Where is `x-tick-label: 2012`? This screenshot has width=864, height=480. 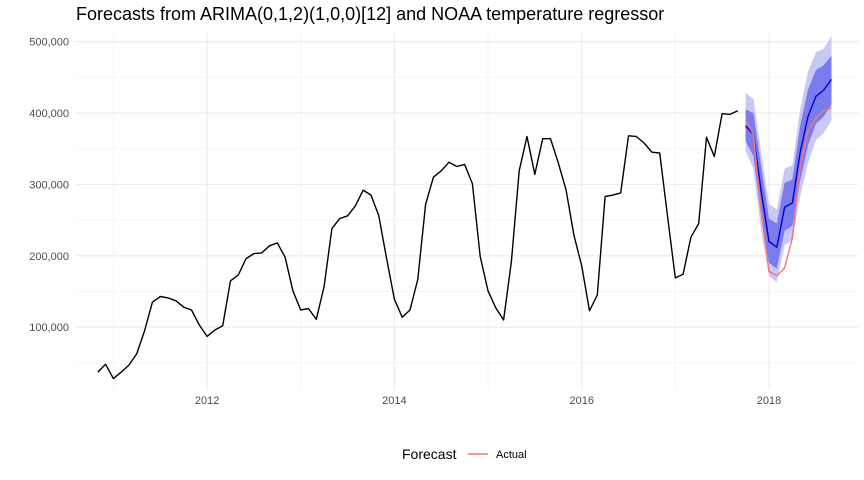 x-tick-label: 2012 is located at coordinates (207, 401).